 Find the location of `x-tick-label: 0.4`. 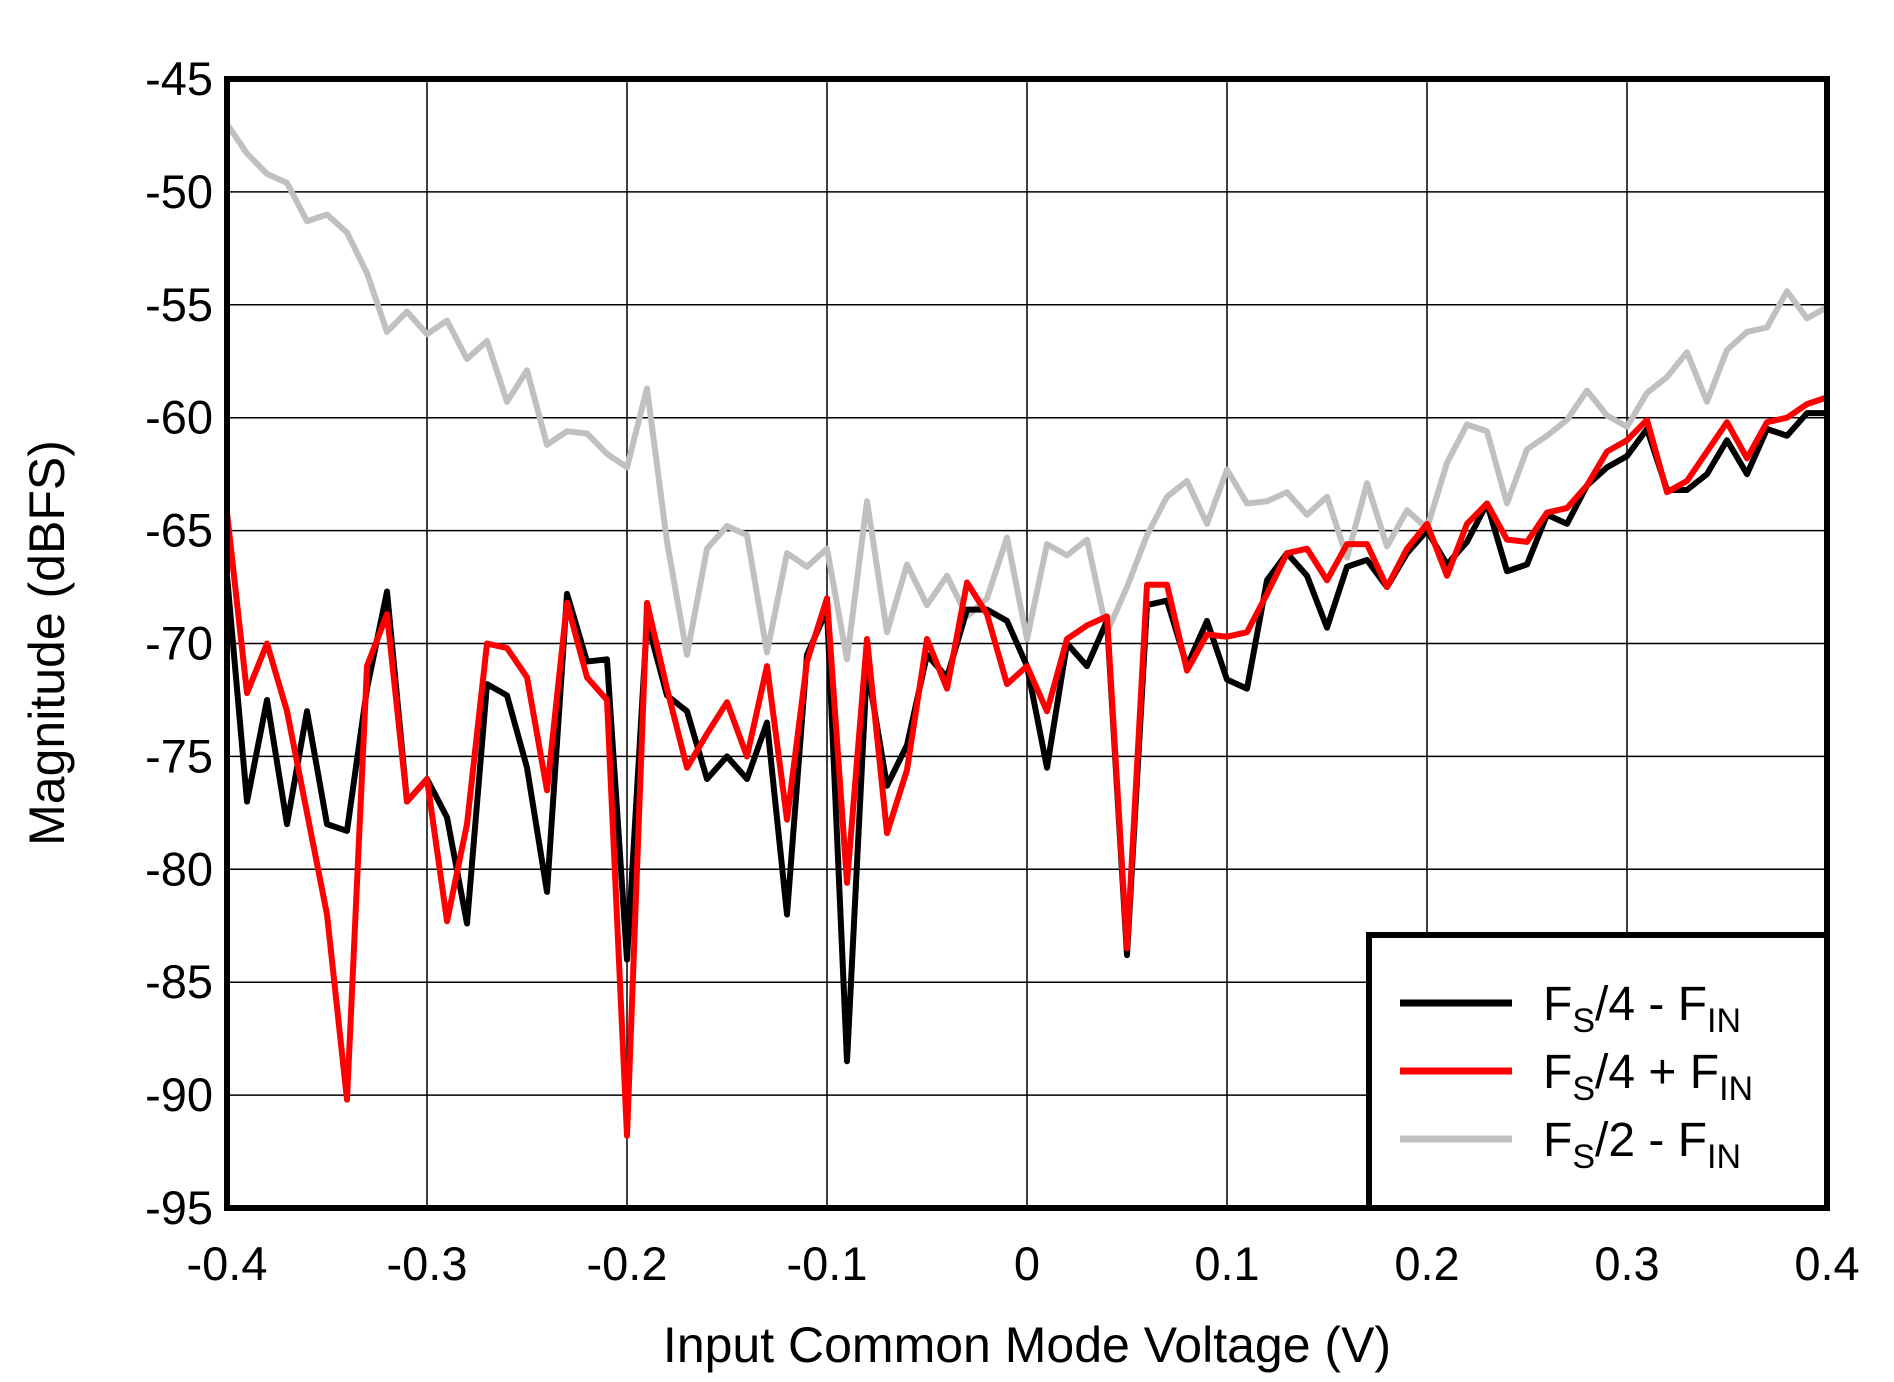

x-tick-label: 0.4 is located at coordinates (1826, 1263).